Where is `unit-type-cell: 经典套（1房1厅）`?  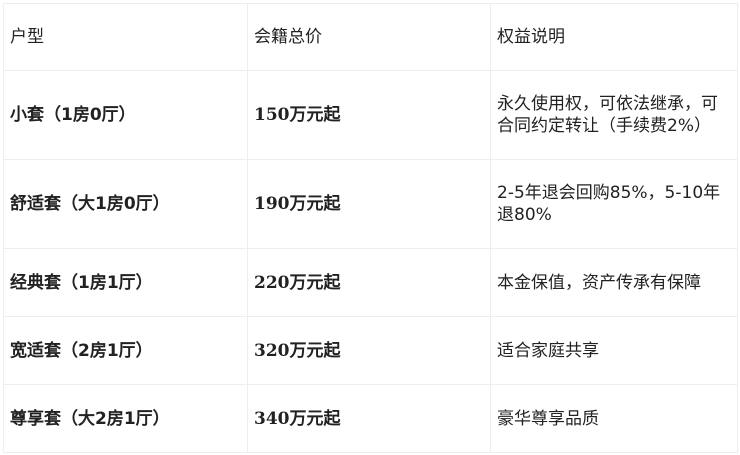
unit-type-cell: 经典套（1房1厅） is located at coordinates (125, 282).